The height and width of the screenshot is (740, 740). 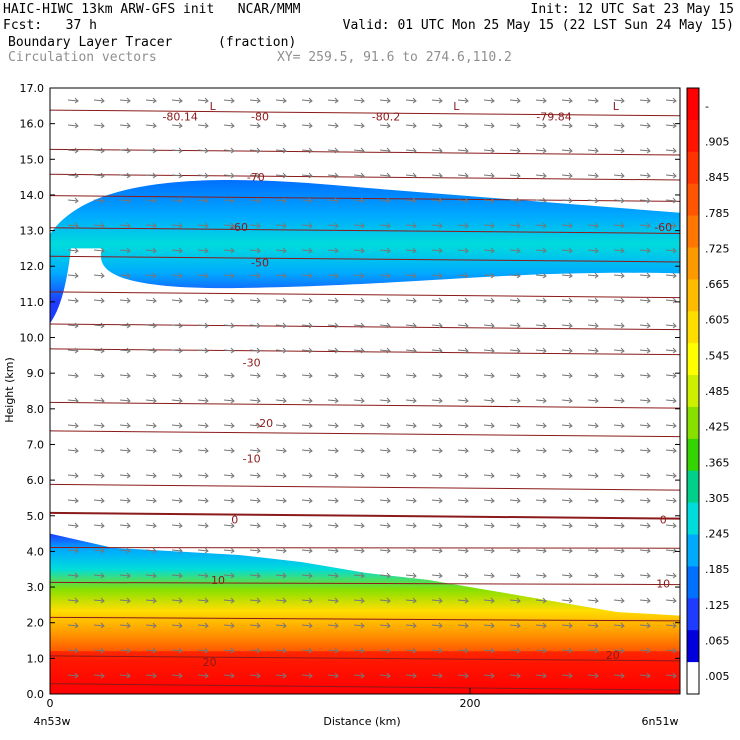 What do you see at coordinates (693, 391) in the screenshot?
I see `colorbar-frame` at bounding box center [693, 391].